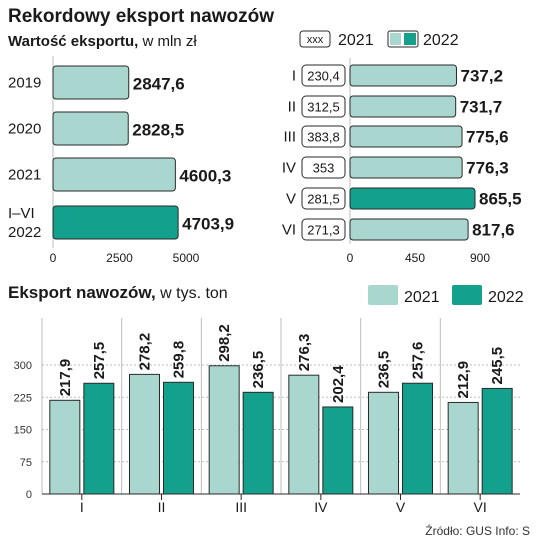  I want to click on value-label: 731,7, so click(481, 107).